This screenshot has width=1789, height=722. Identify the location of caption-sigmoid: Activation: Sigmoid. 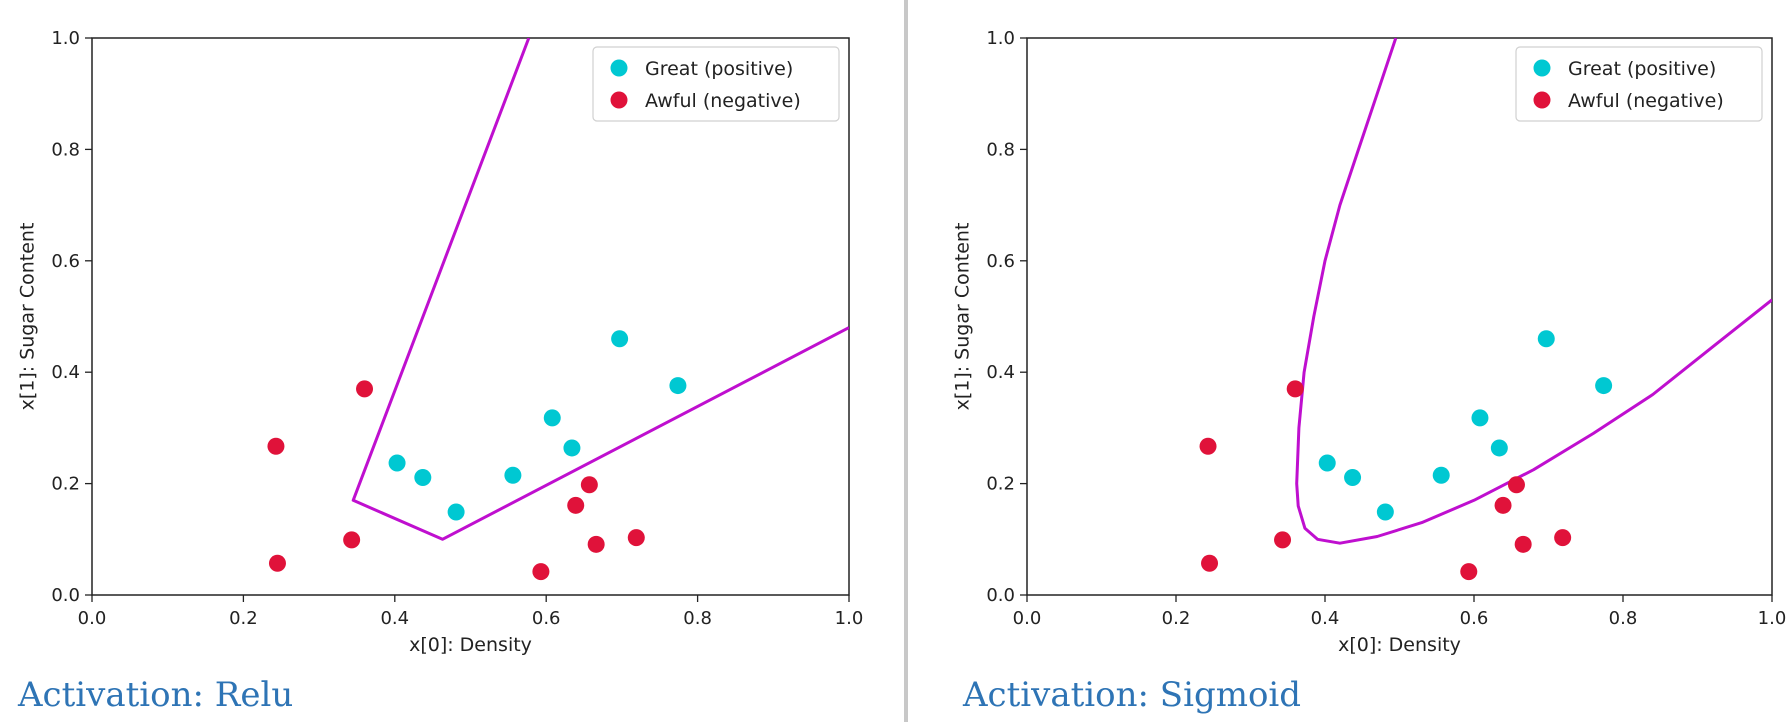
(1131, 695).